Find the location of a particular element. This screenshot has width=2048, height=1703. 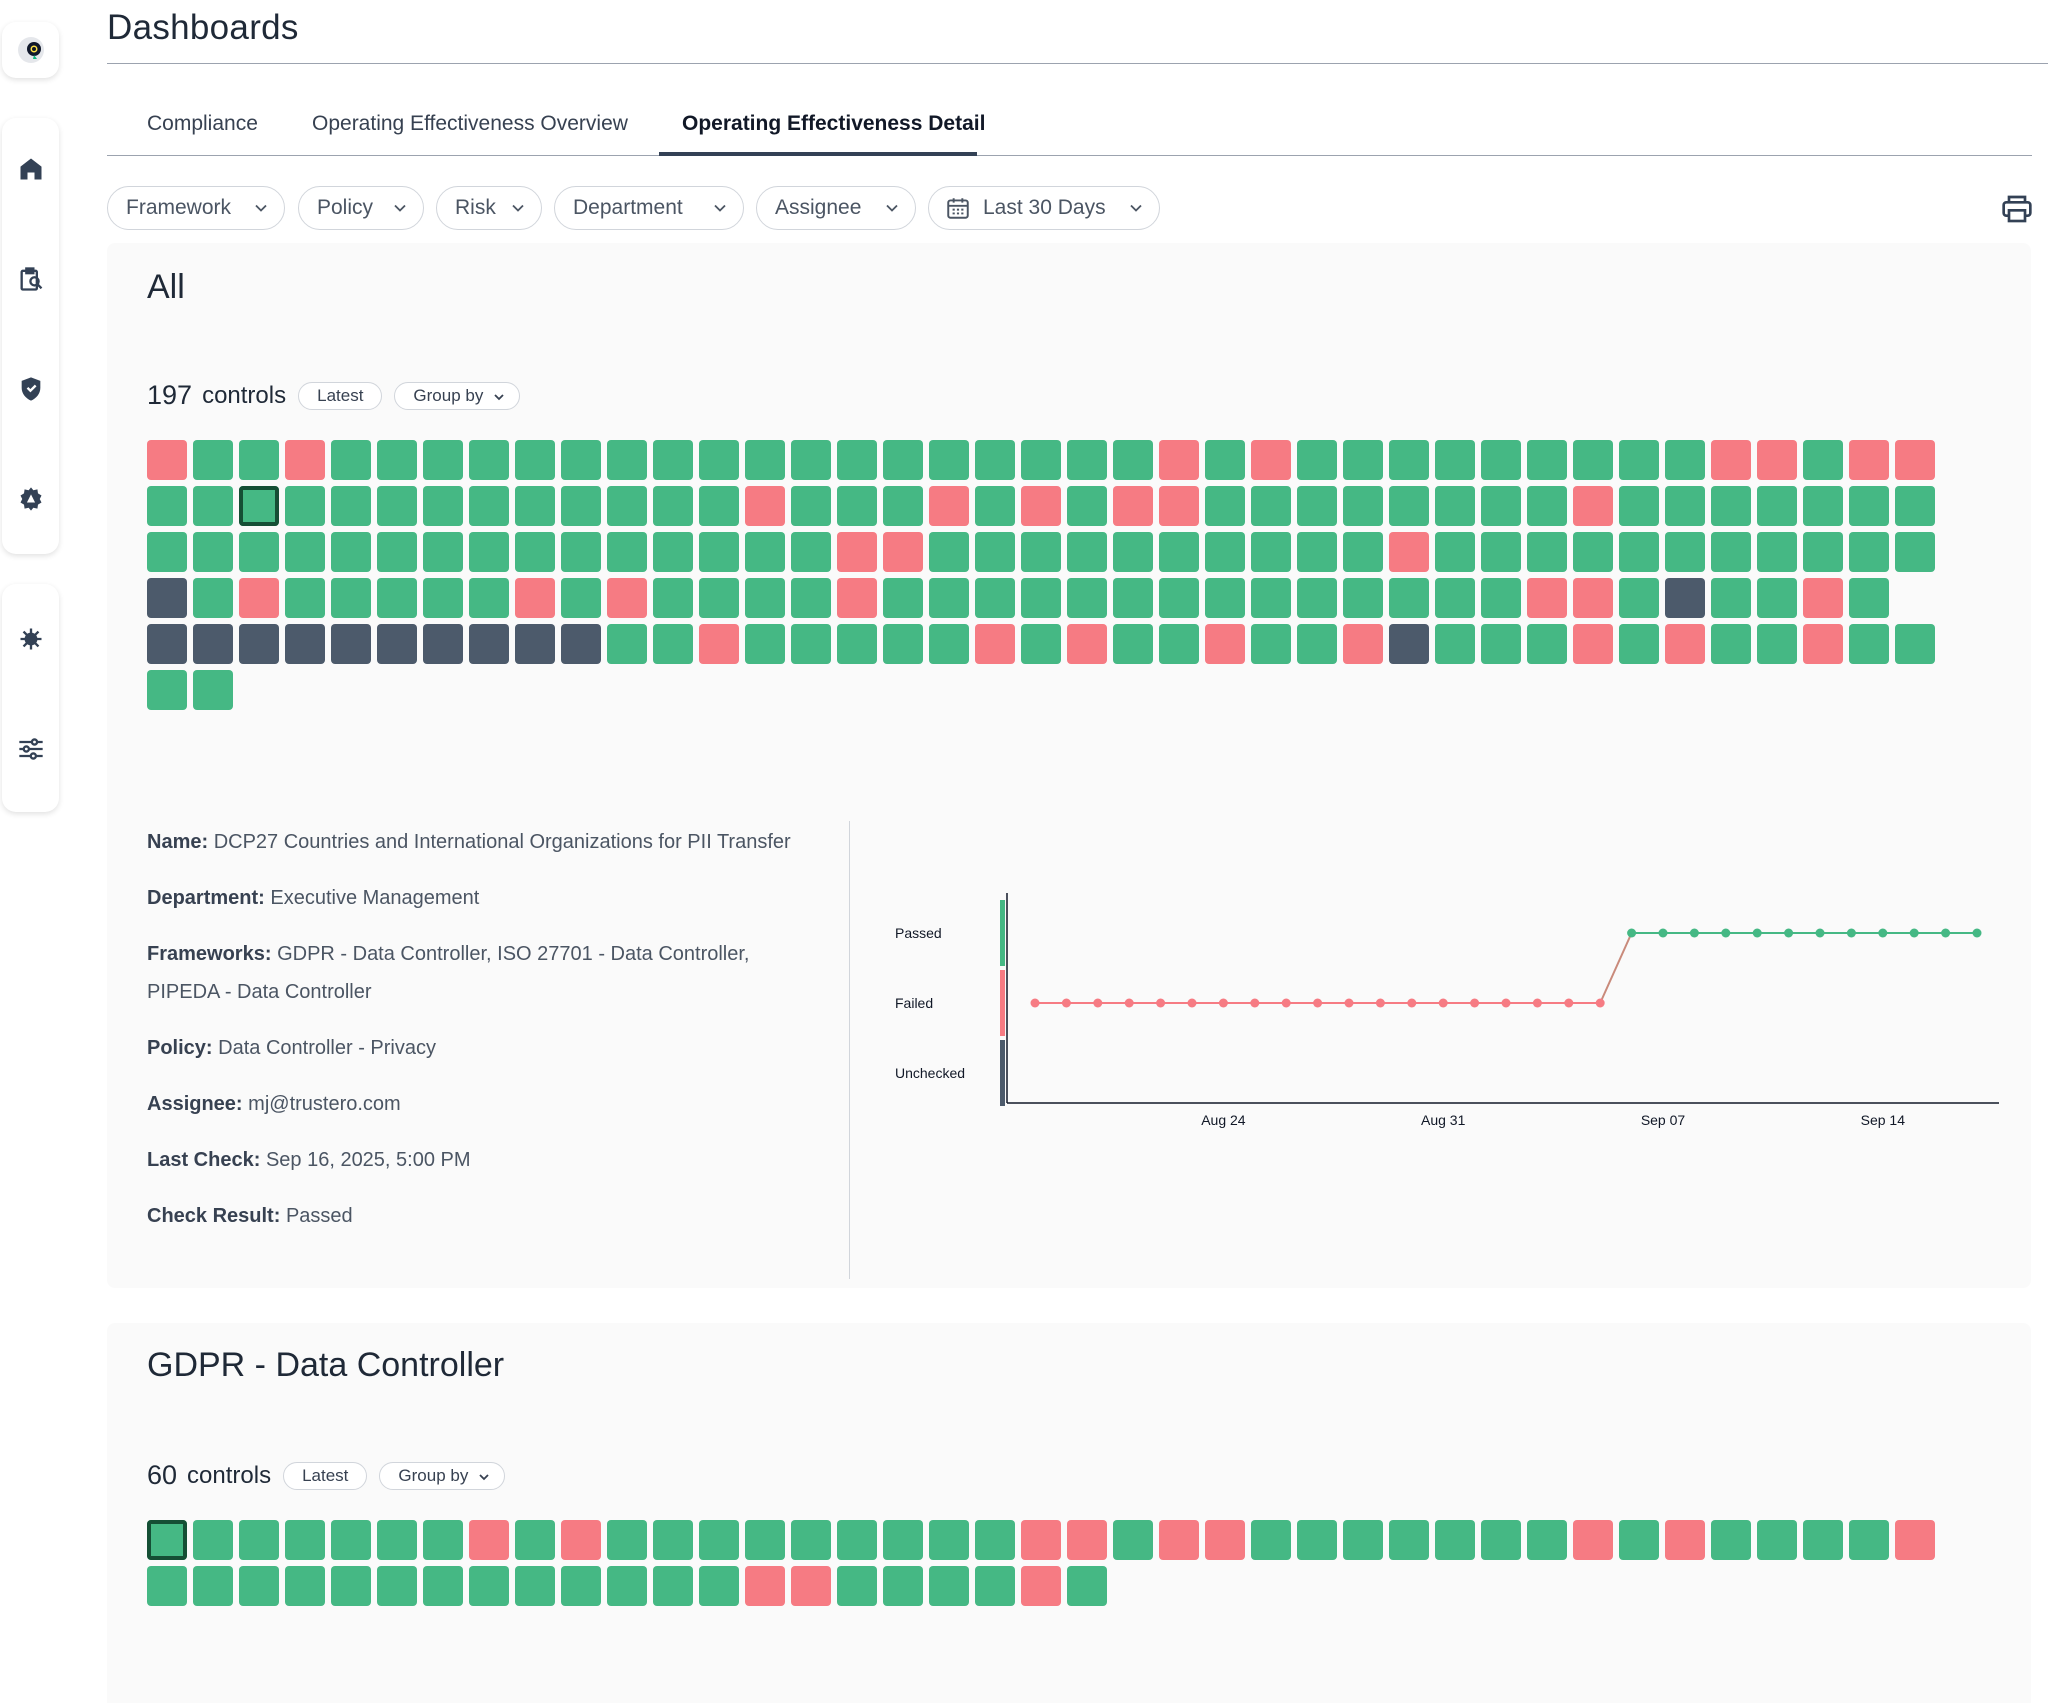

risk-filter: Risk is located at coordinates (489, 208).